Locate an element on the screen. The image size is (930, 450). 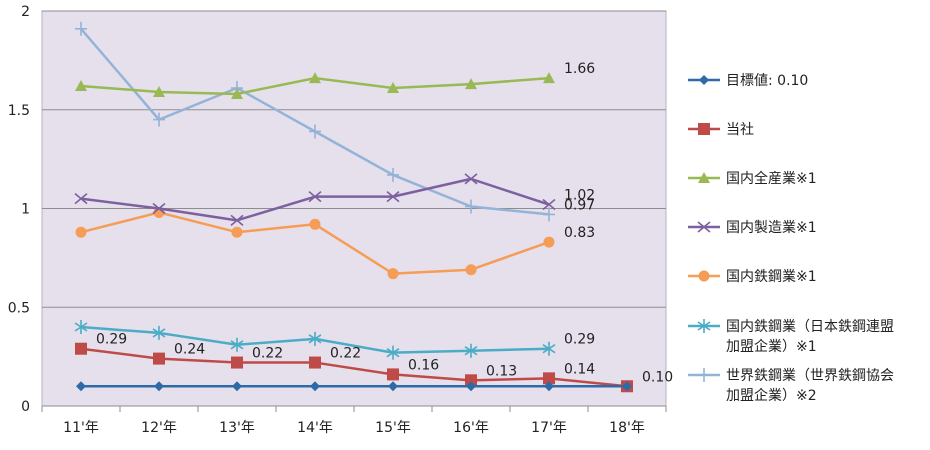
legend-label: 国内鉄鋼業（日本鉄鋼連盟 is located at coordinates (810, 327).